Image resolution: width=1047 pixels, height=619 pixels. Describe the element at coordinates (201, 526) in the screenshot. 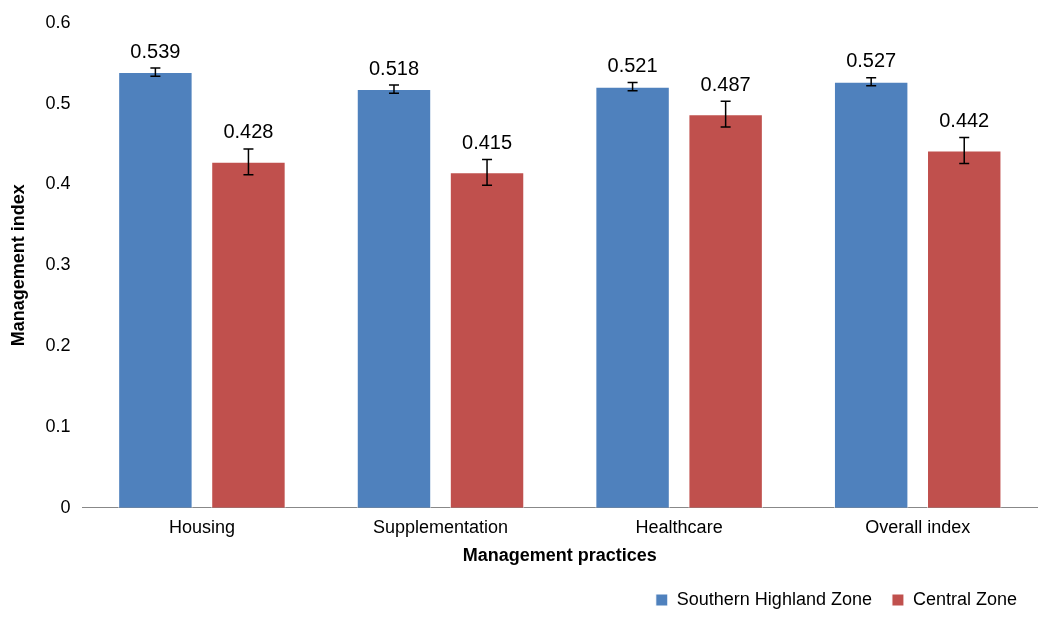

I see `x-tick-label: Housing` at that location.